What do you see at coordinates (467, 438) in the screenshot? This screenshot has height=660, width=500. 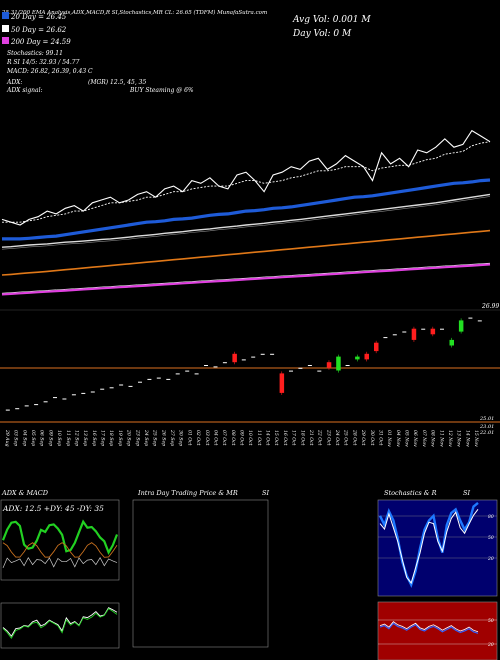 I see `date-tick-label: 14 Nov` at bounding box center [467, 438].